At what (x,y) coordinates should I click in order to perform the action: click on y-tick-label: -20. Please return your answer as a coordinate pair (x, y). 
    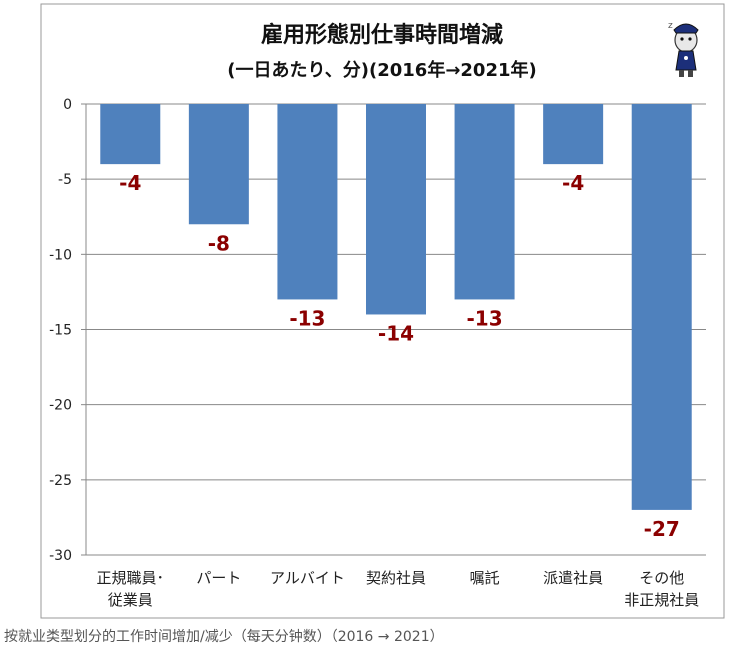
    Looking at the image, I should click on (60, 406).